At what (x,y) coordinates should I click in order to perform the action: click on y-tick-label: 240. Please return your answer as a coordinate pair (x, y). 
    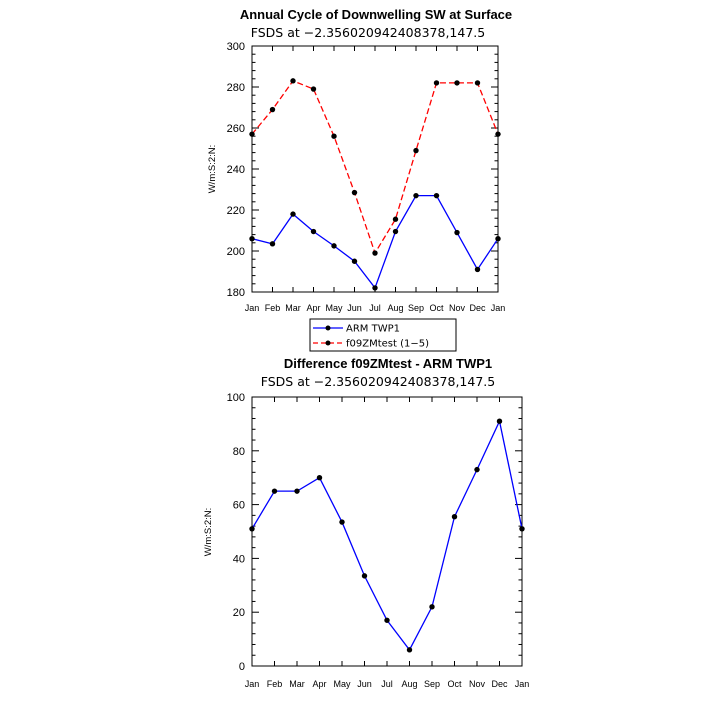
    Looking at the image, I should click on (236, 170).